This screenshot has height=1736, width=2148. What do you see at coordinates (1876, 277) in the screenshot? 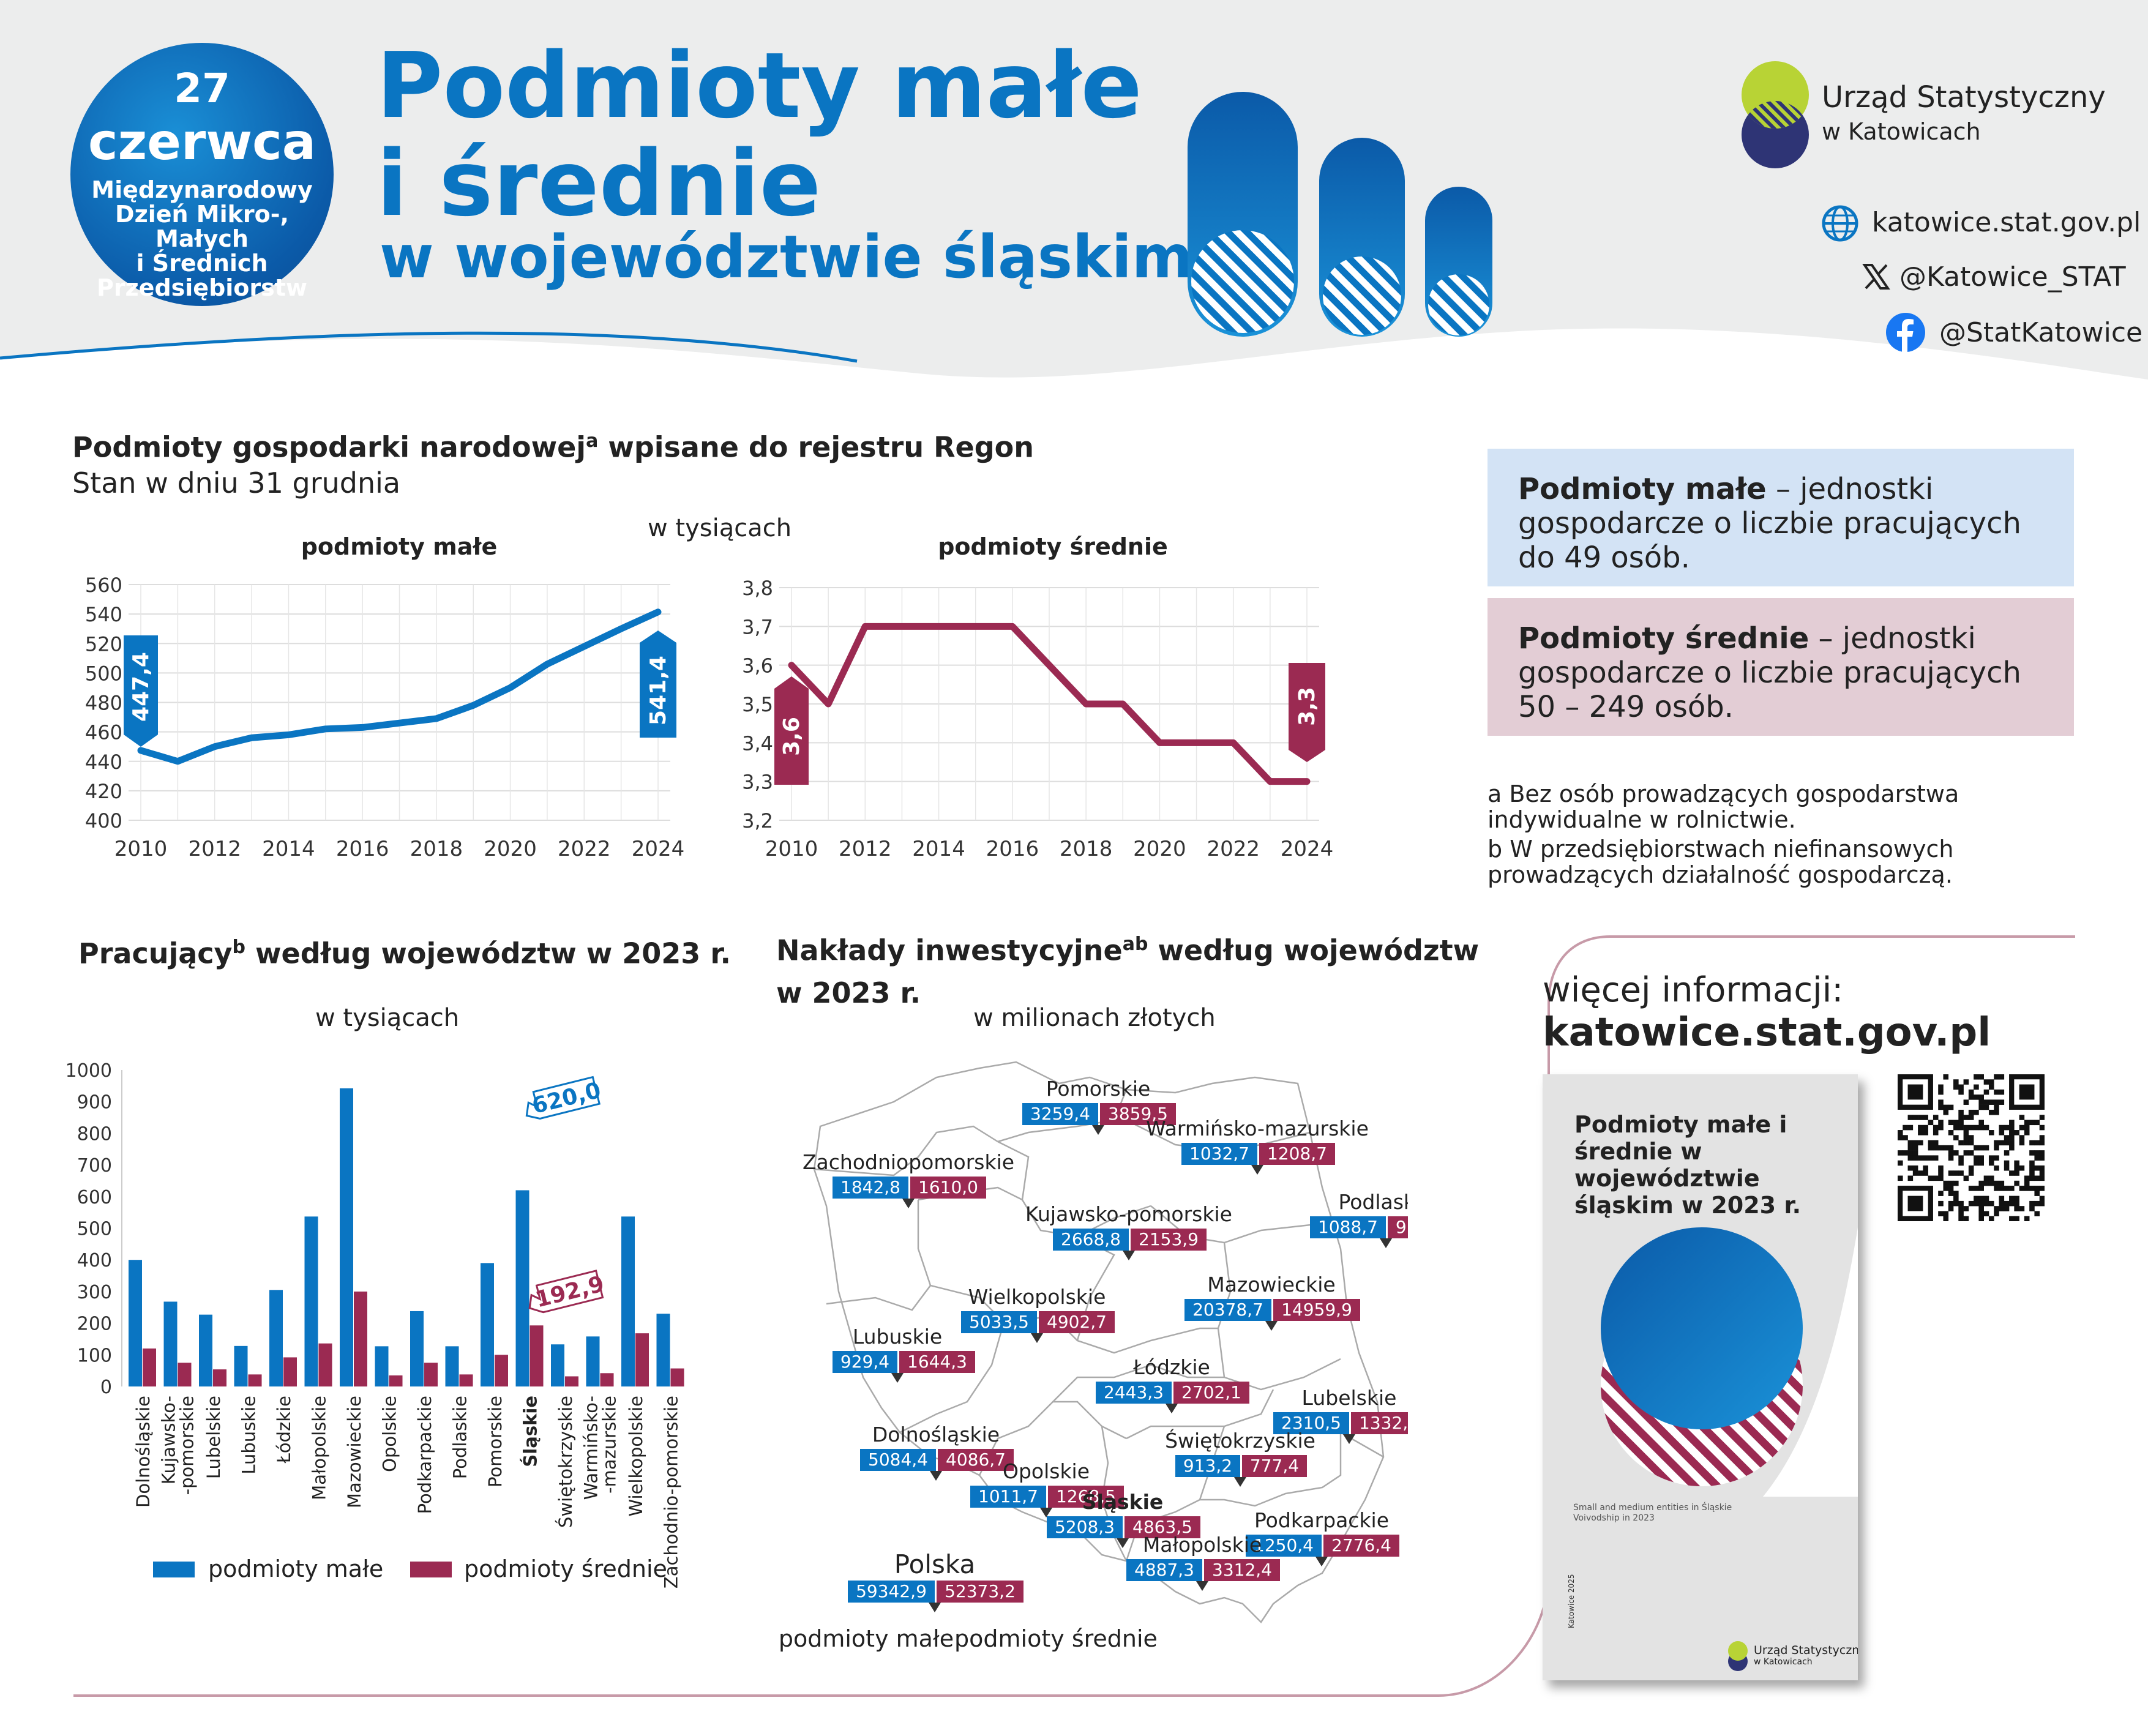
I see `x-icon` at bounding box center [1876, 277].